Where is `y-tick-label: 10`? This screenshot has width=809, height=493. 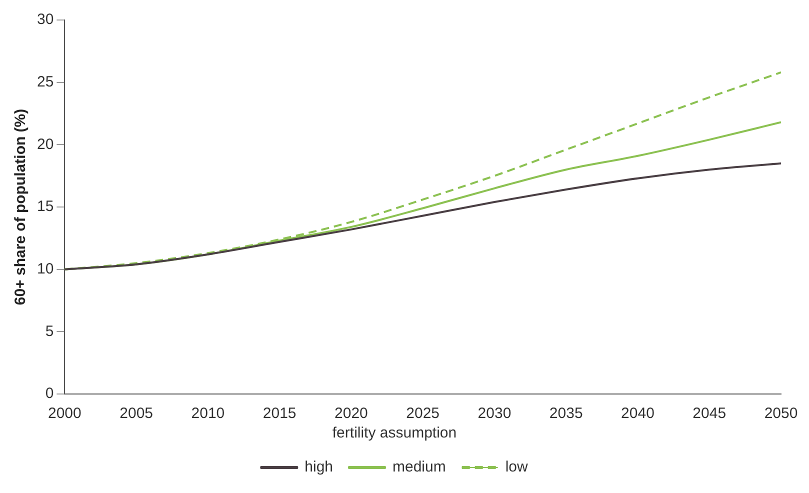 y-tick-label: 10 is located at coordinates (45, 269).